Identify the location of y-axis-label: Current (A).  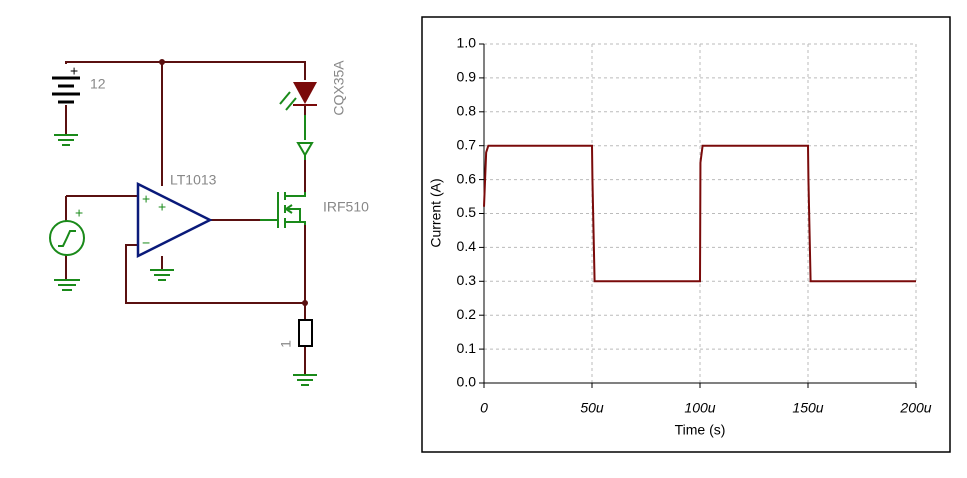
(436, 212).